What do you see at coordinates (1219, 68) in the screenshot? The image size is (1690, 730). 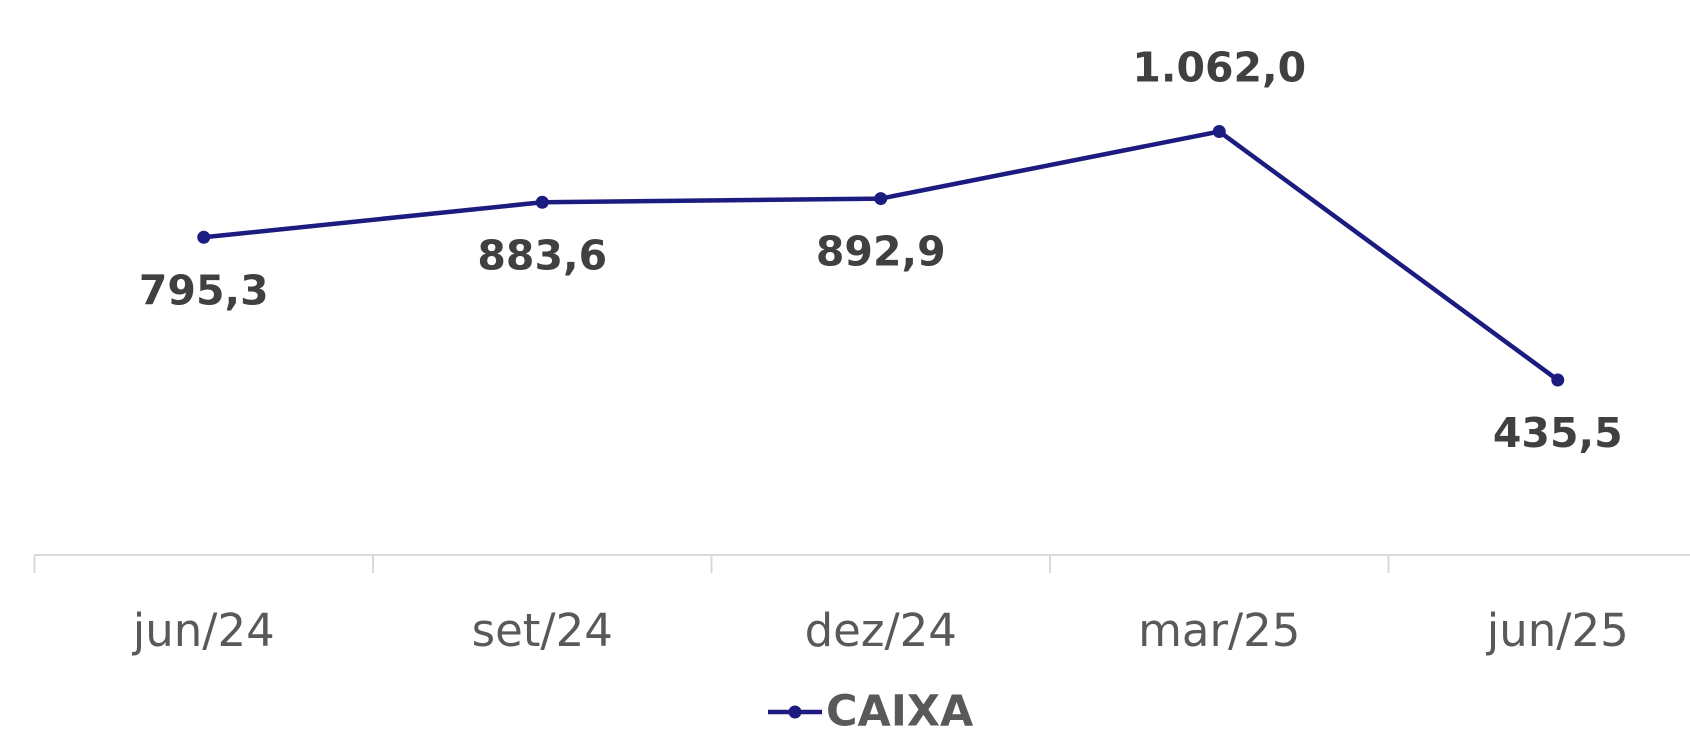 I see `data-label: 1.062,0` at bounding box center [1219, 68].